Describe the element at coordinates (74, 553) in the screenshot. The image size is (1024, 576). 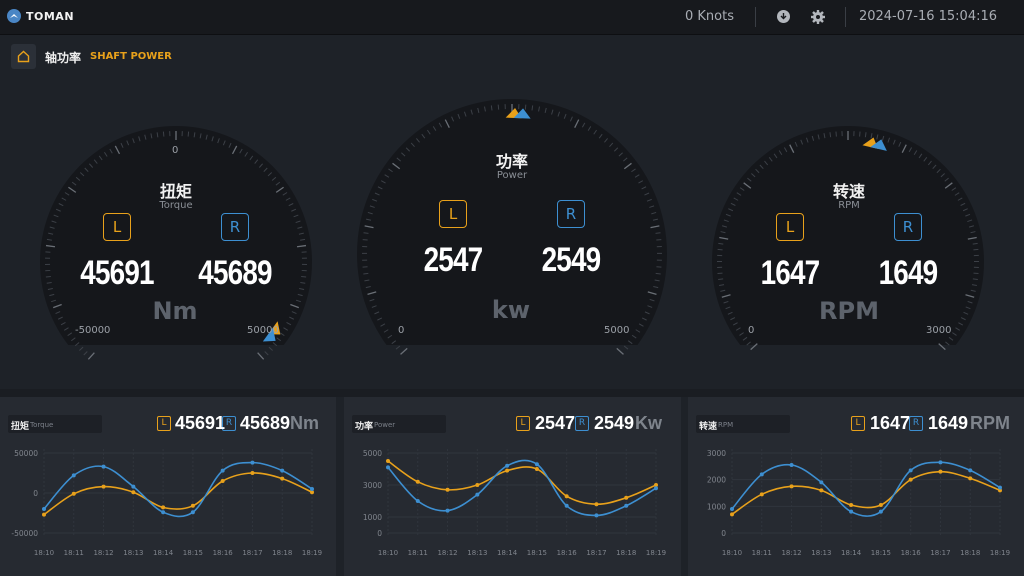
I see `x-tick-label: 18:11` at that location.